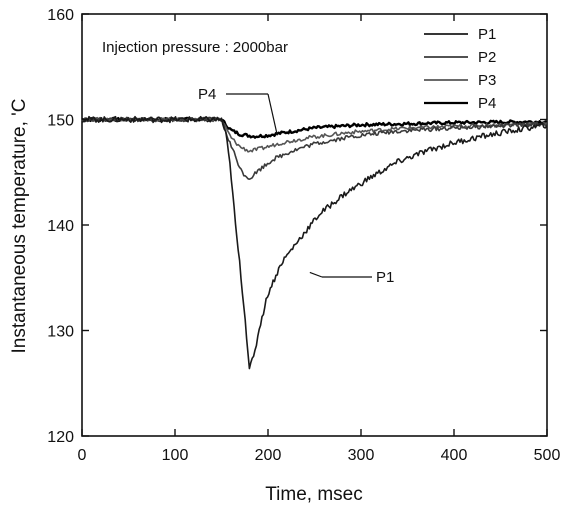  What do you see at coordinates (175, 455) in the screenshot?
I see `x-tick-label: 100` at bounding box center [175, 455].